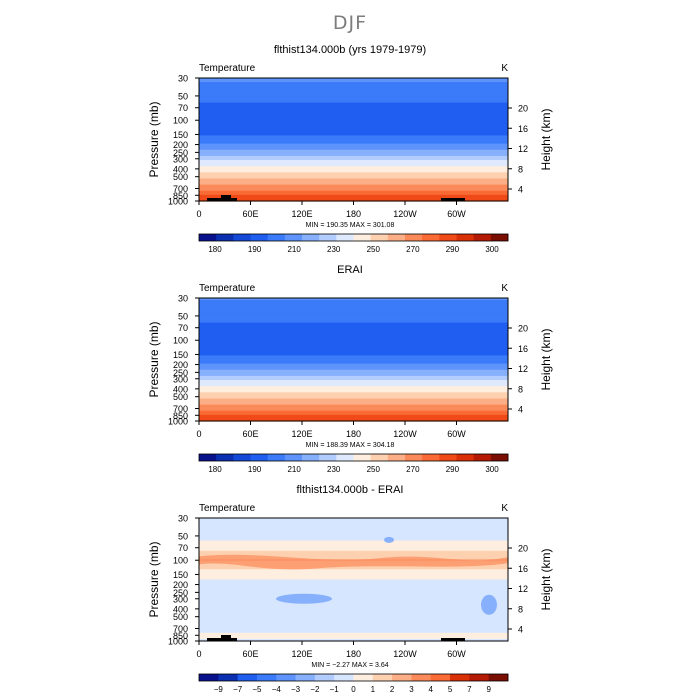 The height and width of the screenshot is (700, 700). What do you see at coordinates (178, 202) in the screenshot?
I see `y-tick-label: 1000` at bounding box center [178, 202].